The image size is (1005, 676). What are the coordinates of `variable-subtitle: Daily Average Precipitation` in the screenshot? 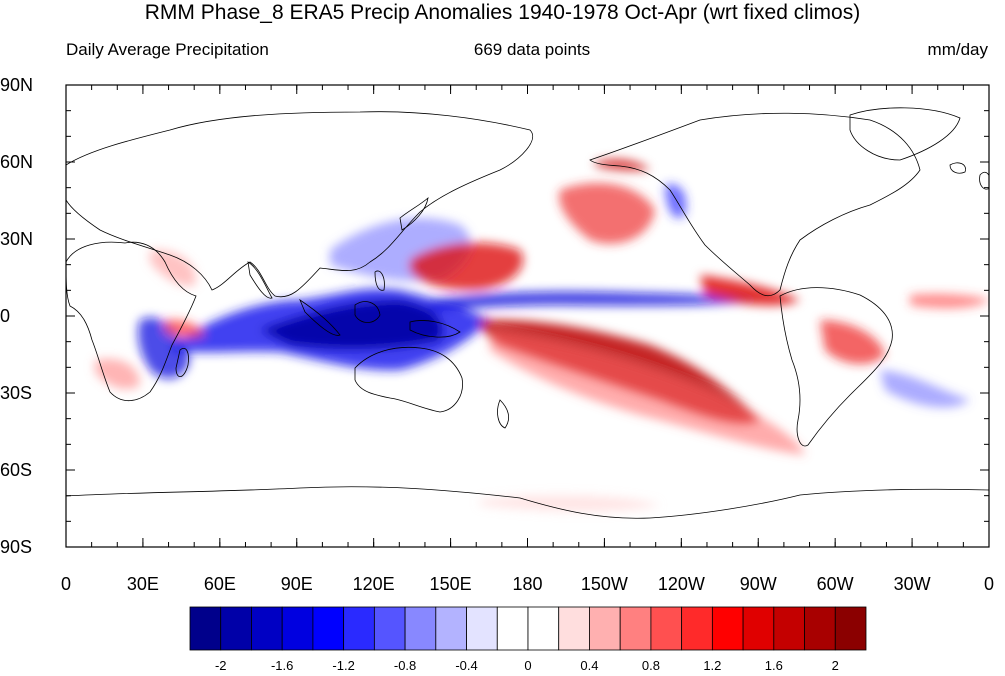 It's located at (167, 49).